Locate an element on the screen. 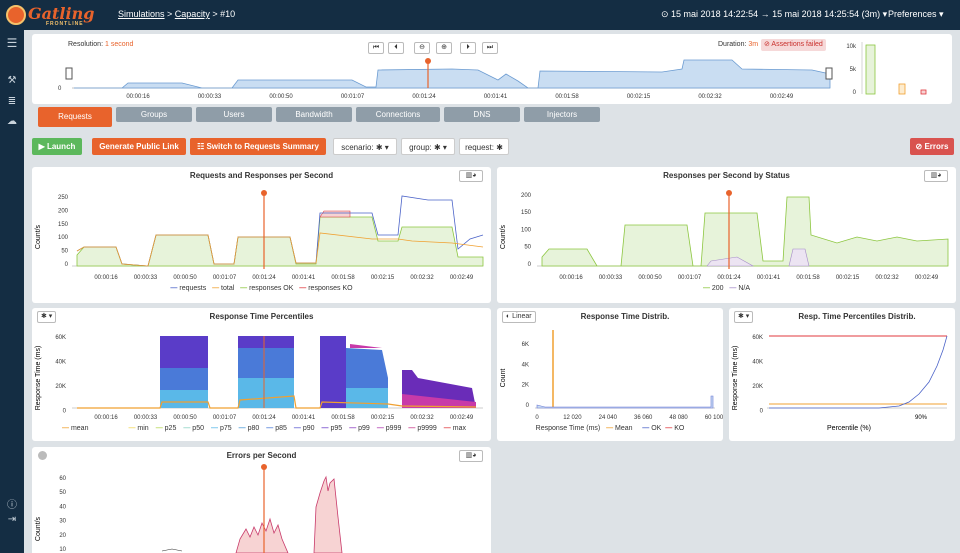 This screenshot has width=960, height=553. legend-na: — N/A is located at coordinates (740, 288).